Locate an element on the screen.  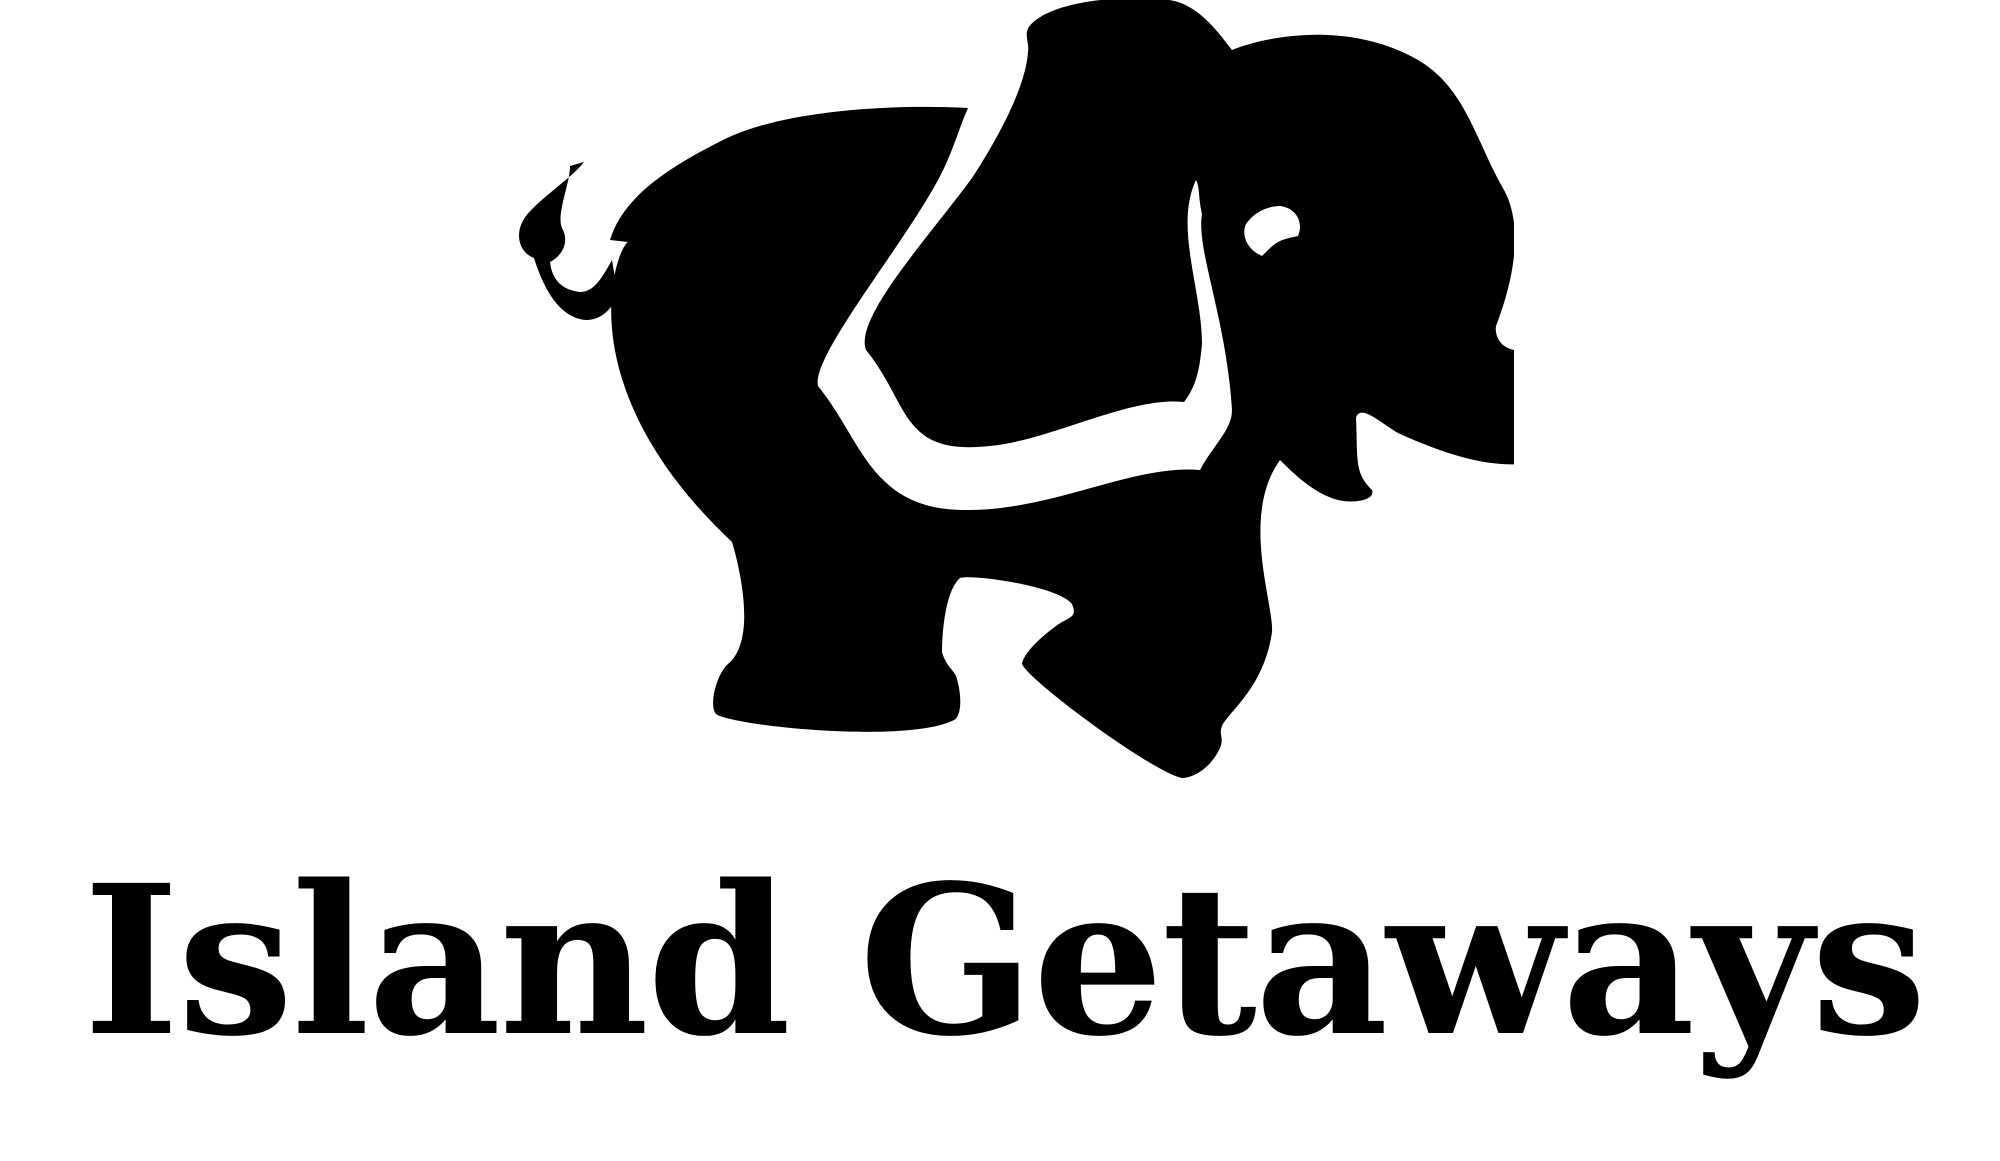
elephant-tail is located at coordinates (568, 241).